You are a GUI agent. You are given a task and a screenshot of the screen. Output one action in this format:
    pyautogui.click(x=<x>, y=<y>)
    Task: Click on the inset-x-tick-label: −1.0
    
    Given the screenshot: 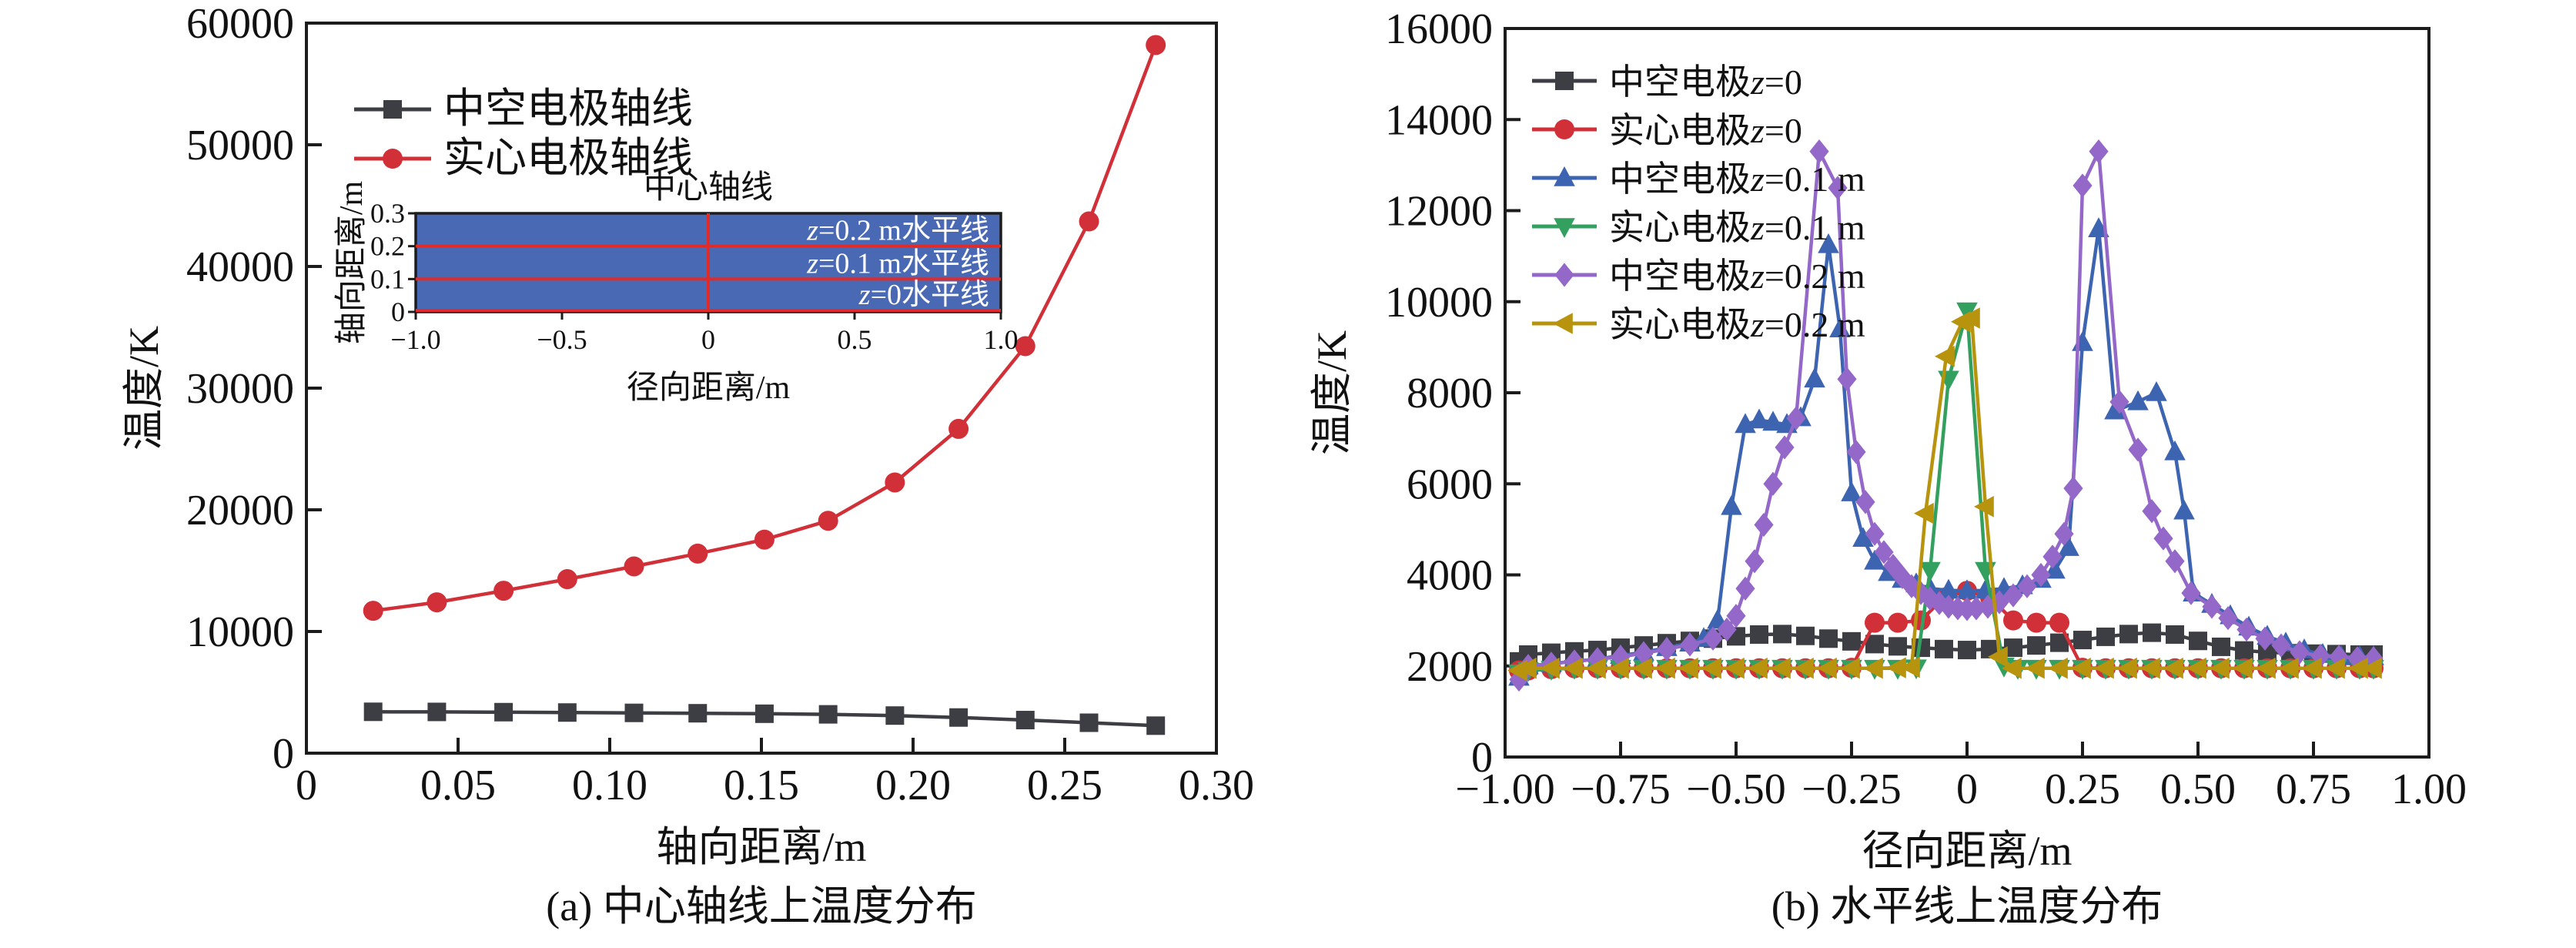 What is the action you would take?
    pyautogui.click(x=415, y=339)
    